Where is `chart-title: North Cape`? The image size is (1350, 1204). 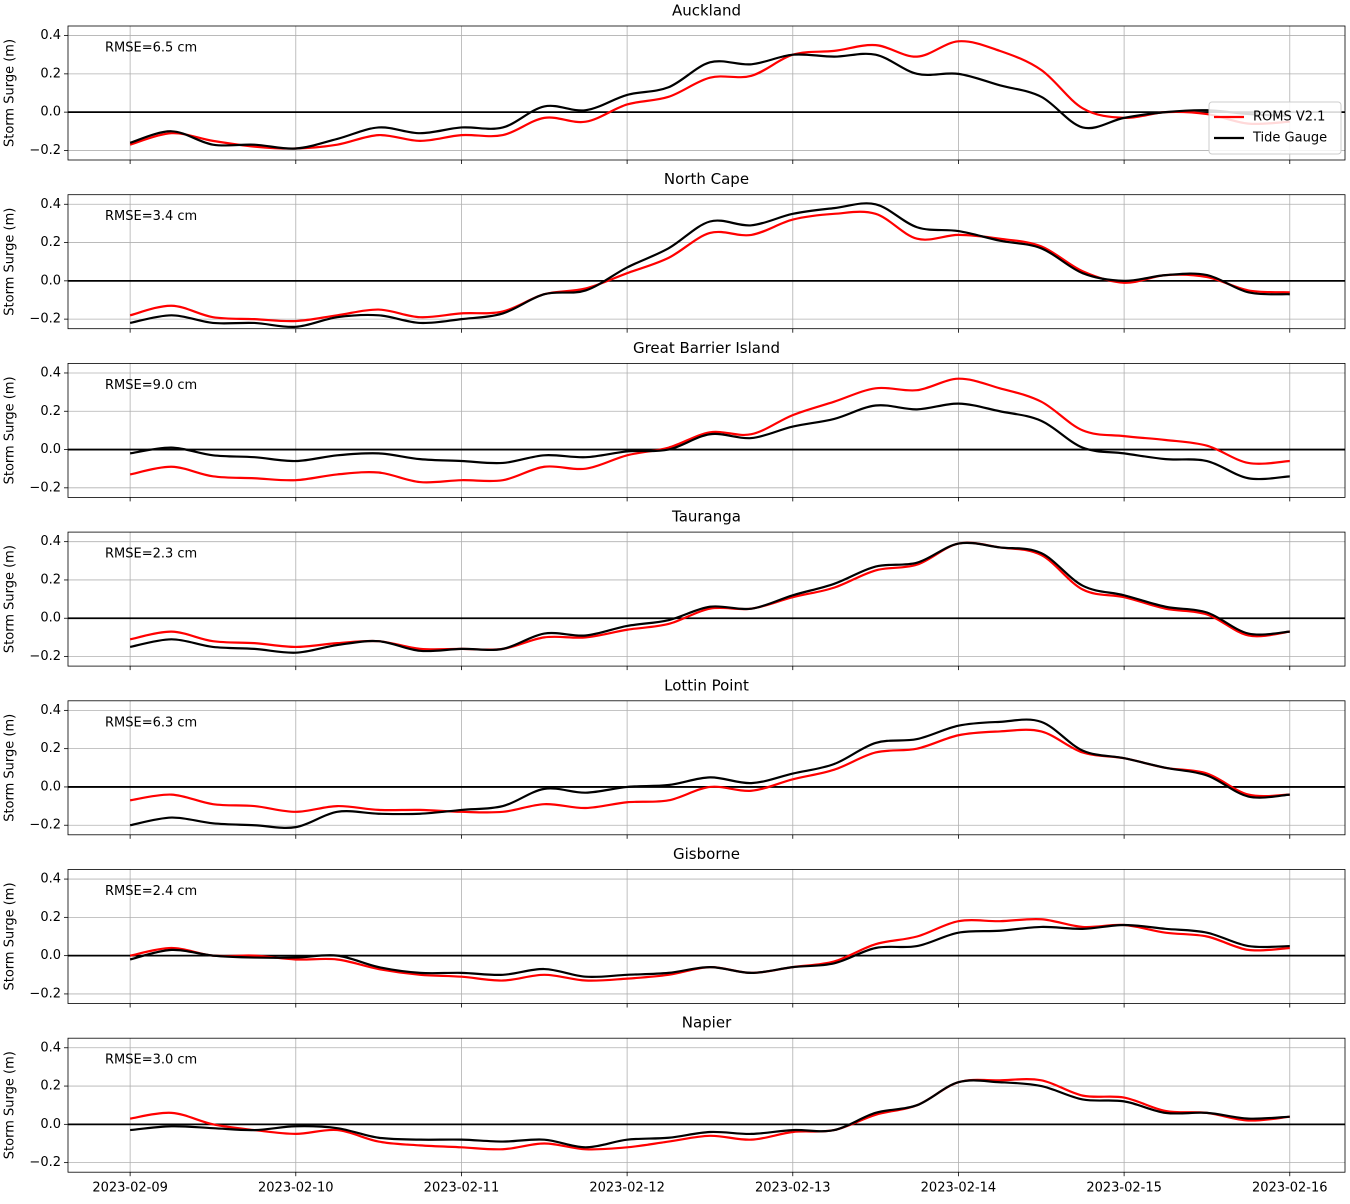
chart-title: North Cape is located at coordinates (706, 179).